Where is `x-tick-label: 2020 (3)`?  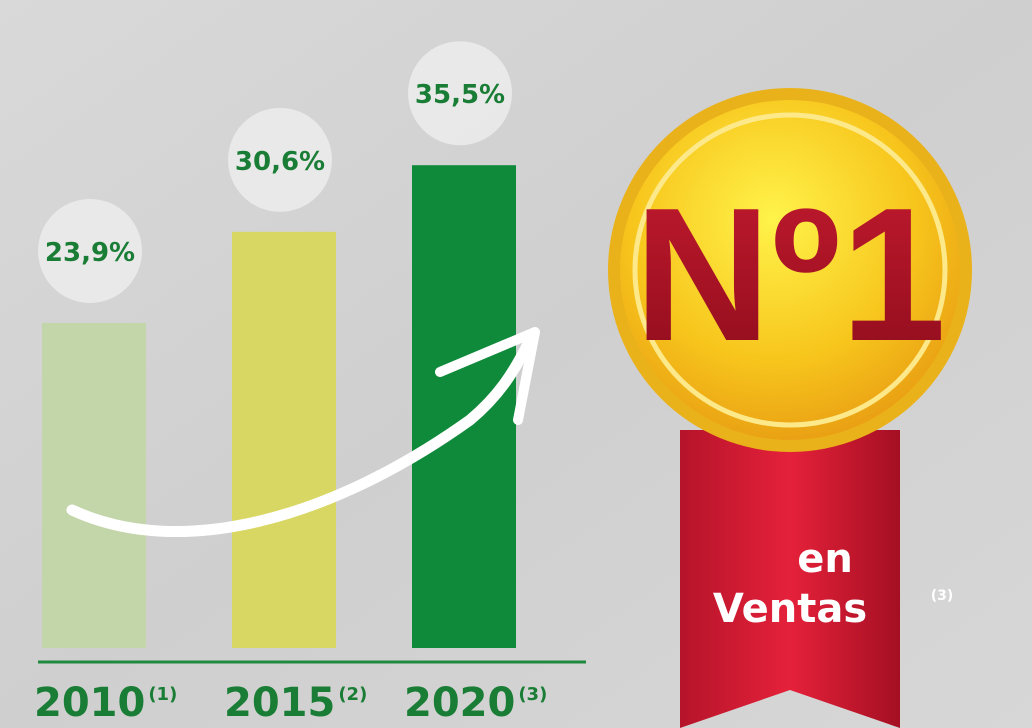
x-tick-label: 2020 (3) is located at coordinates (475, 703).